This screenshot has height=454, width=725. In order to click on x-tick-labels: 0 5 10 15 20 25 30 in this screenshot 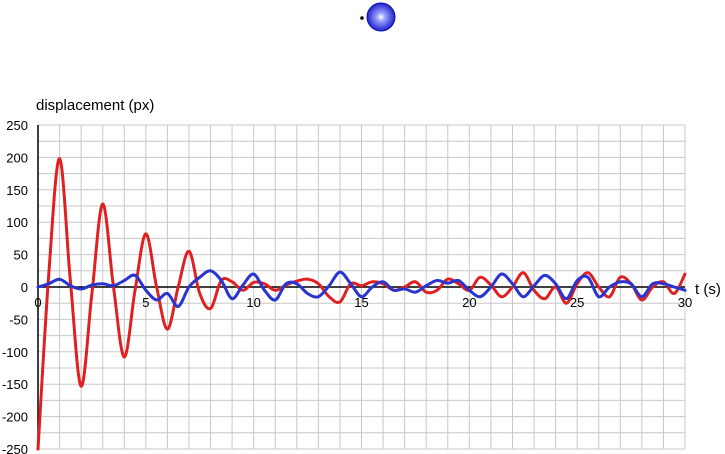, I will do `click(363, 302)`.